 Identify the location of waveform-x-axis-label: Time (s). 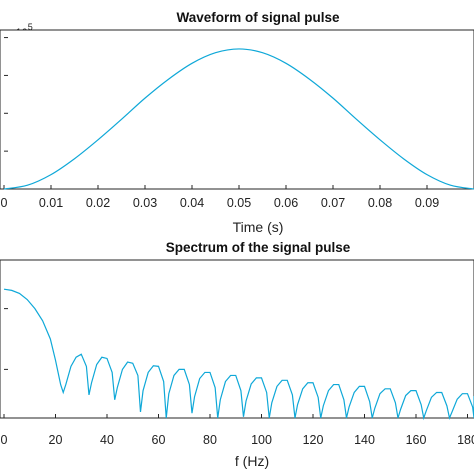
(258, 227).